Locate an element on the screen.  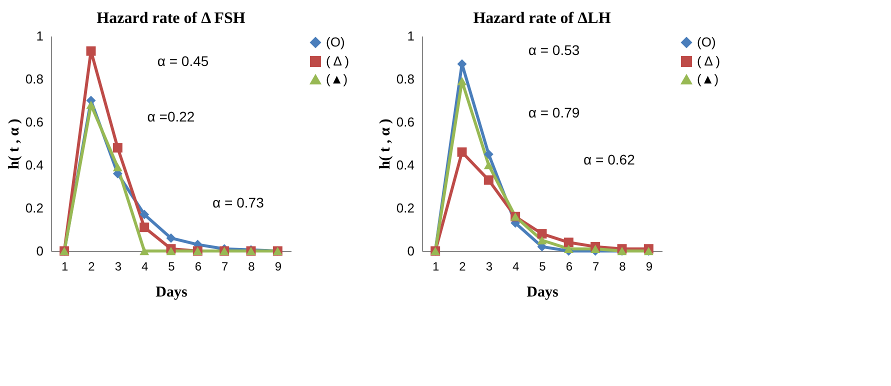
annotation: α = 0.62 is located at coordinates (610, 160).